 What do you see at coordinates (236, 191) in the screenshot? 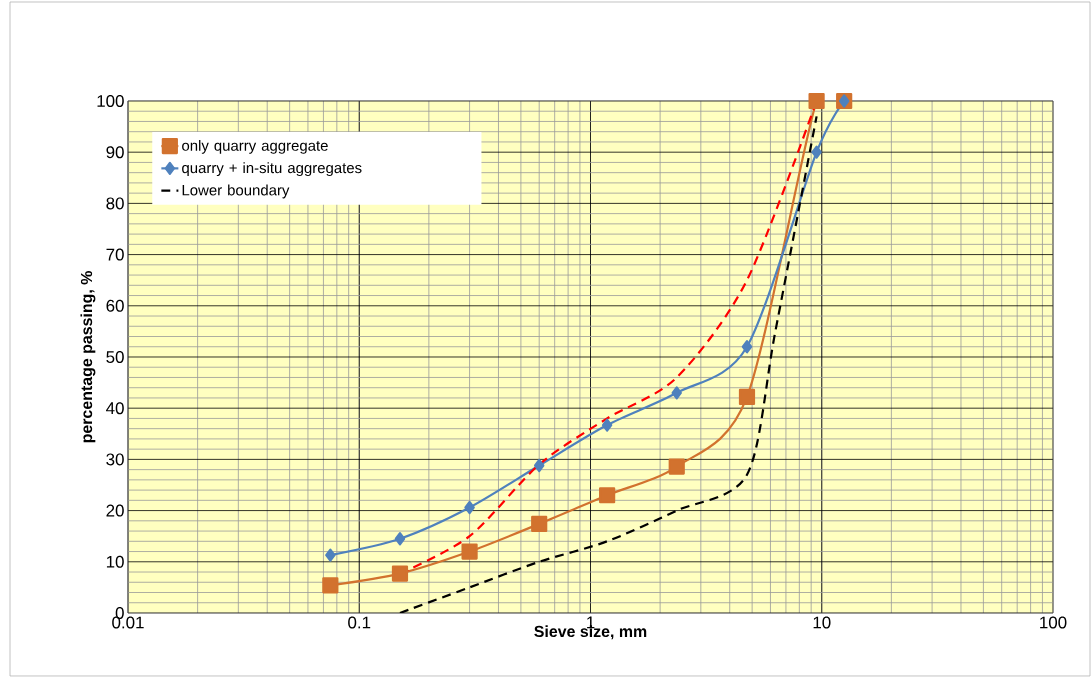
I see `legend-label: Lower boundary` at bounding box center [236, 191].